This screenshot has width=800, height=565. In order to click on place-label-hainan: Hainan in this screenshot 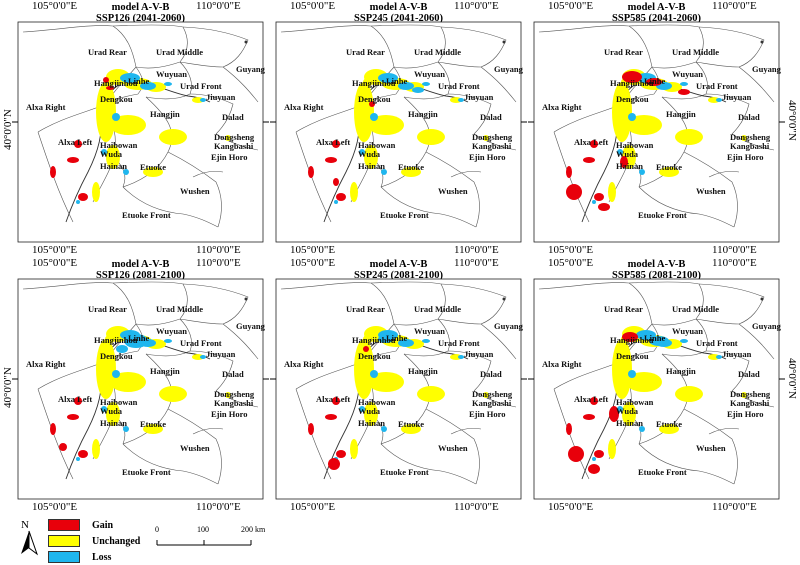, I will do `click(113, 423)`.